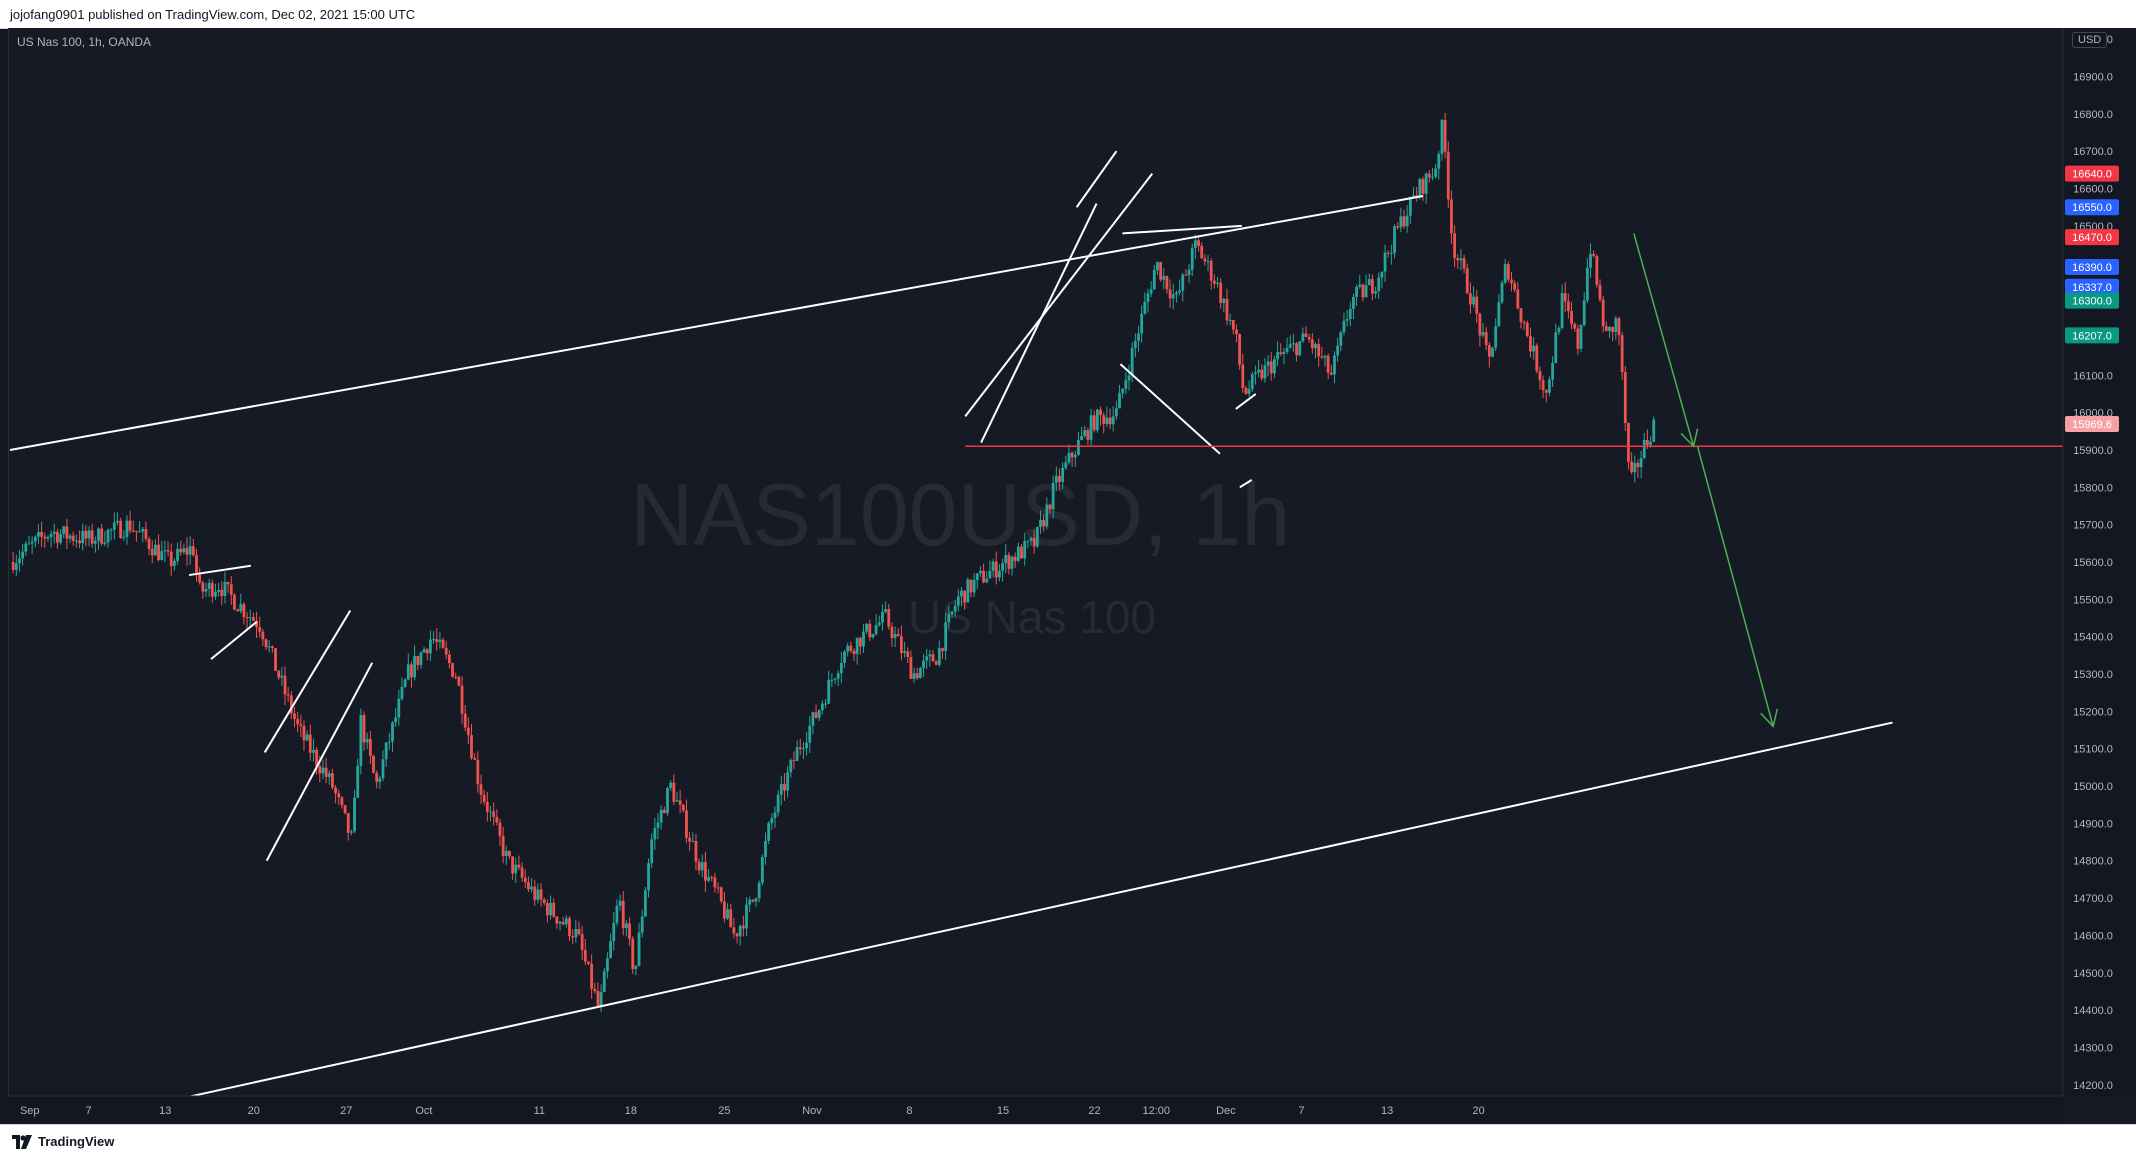  Describe the element at coordinates (1035, 1110) in the screenshot. I see `time-axis-bg` at that location.